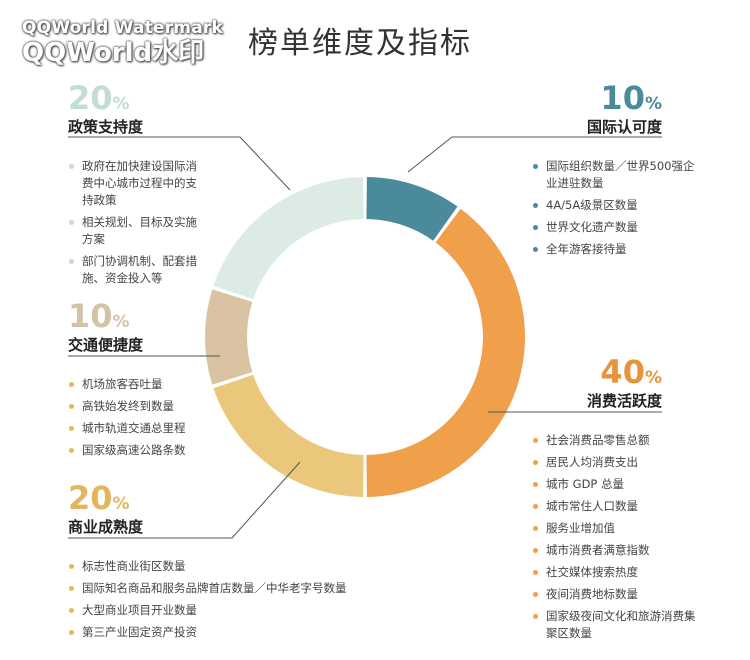  Describe the element at coordinates (143, 316) in the screenshot. I see `percent-traffic: 10%` at that location.